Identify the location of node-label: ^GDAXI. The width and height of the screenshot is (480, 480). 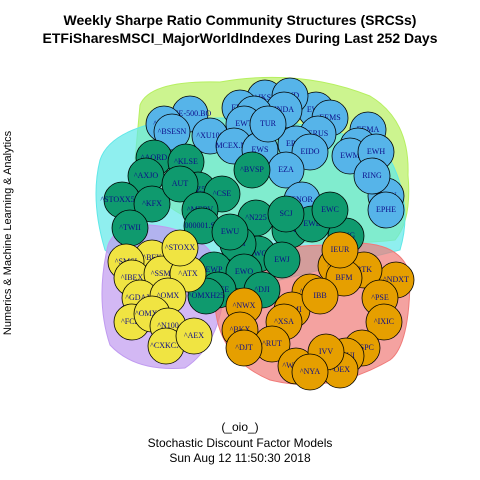
(140, 297).